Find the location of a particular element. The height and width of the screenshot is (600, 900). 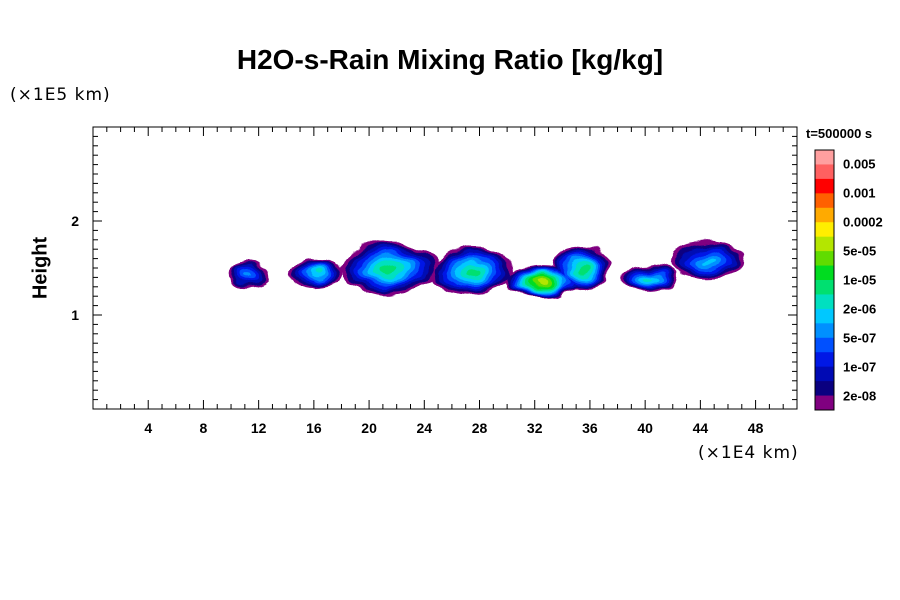

x-tick-label: 28 is located at coordinates (480, 428).